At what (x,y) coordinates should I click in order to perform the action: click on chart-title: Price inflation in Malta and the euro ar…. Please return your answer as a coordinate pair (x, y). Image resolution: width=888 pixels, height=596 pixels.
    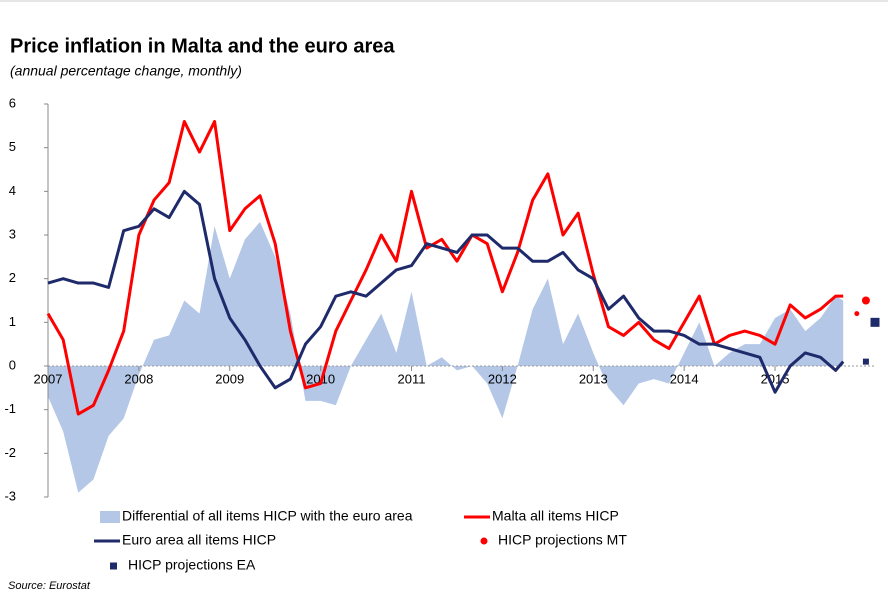
    Looking at the image, I should click on (202, 46).